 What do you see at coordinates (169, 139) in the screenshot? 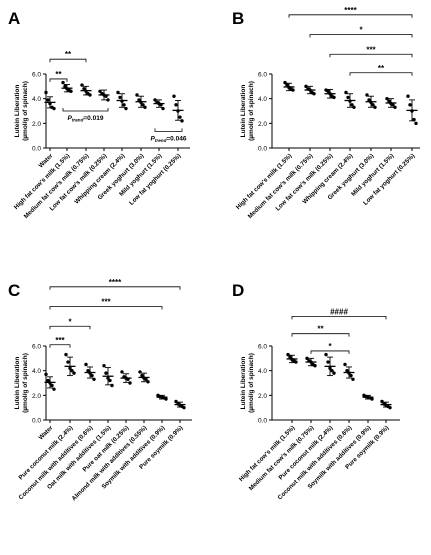
I see `trend-label: Ptrend=0.046` at bounding box center [169, 139].